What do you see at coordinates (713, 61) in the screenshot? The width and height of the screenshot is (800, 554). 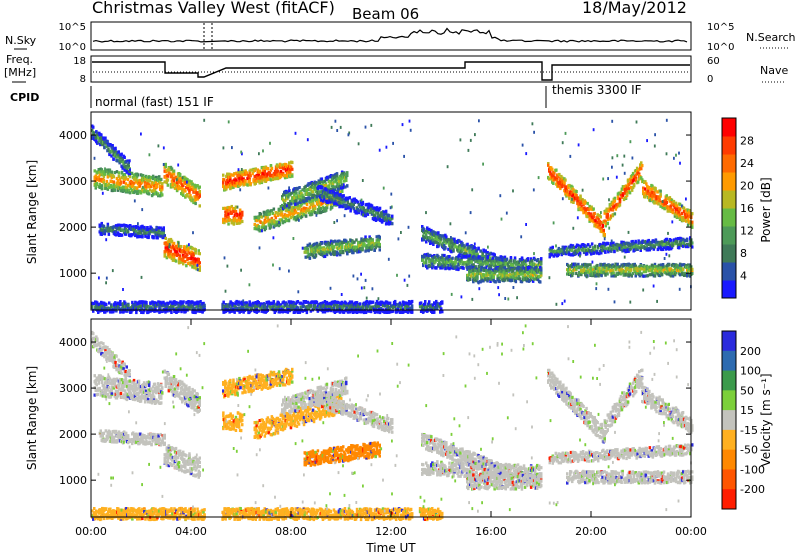 I see `freq-right-tick-top: 60` at bounding box center [713, 61].